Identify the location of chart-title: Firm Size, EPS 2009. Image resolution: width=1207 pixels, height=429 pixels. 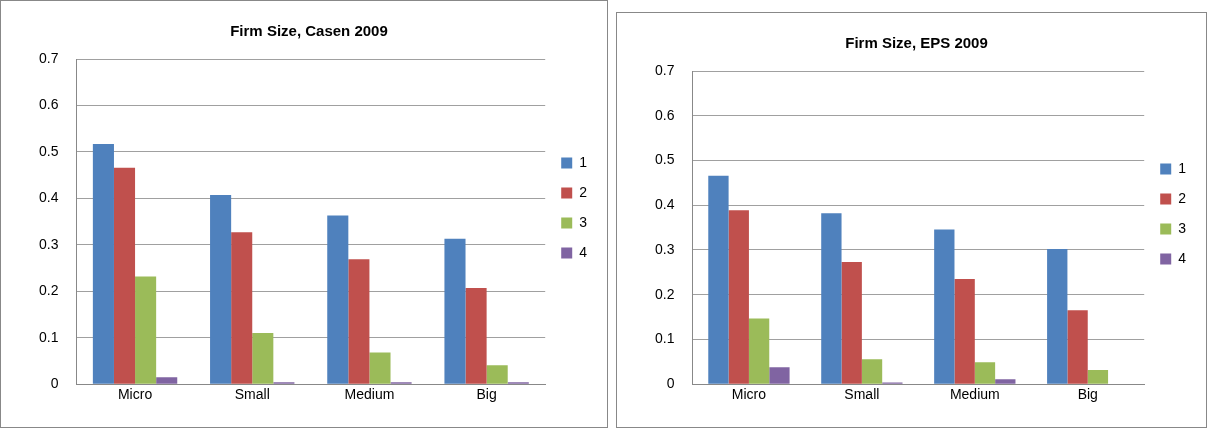
(916, 43).